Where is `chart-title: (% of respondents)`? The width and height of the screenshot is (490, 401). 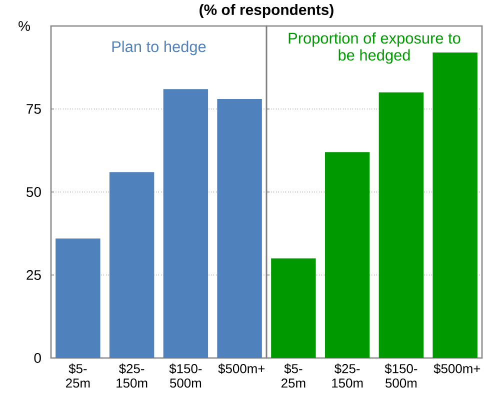
chart-title: (% of respondents) is located at coordinates (267, 11).